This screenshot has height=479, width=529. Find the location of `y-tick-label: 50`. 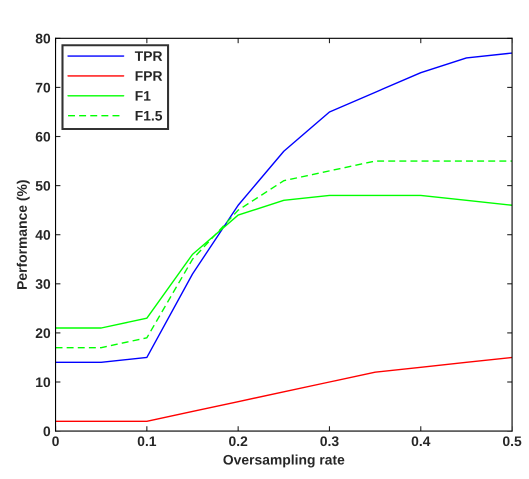

y-tick-label: 50 is located at coordinates (43, 185).